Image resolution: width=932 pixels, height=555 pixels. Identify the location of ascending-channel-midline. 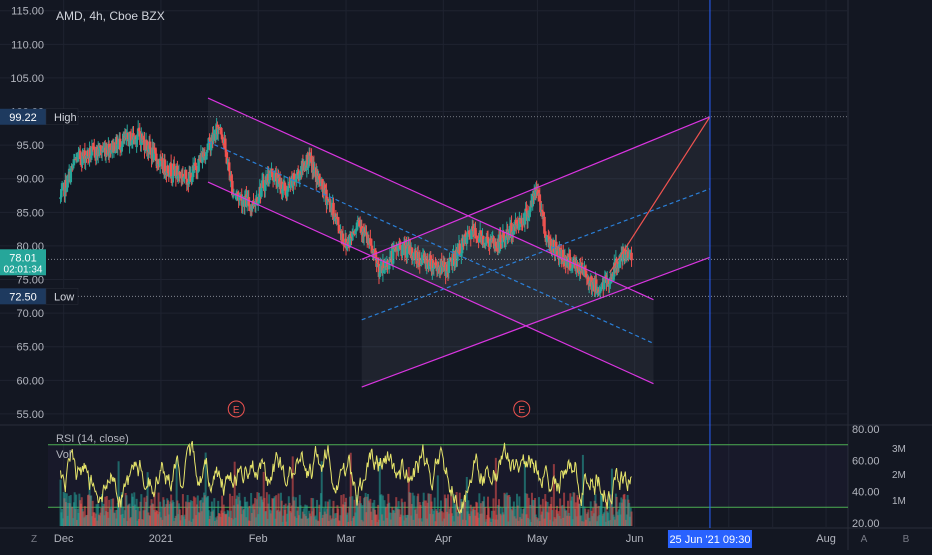
(536, 254).